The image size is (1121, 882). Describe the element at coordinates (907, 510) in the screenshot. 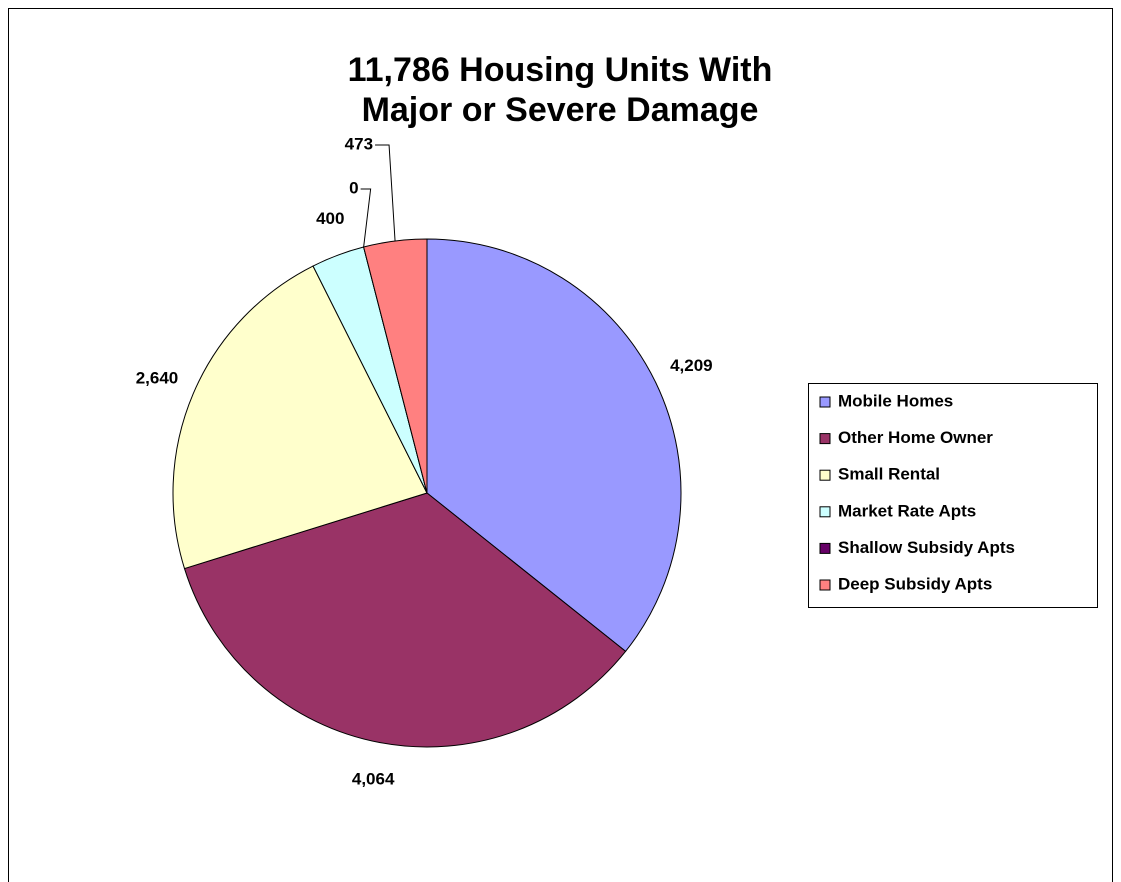

I see `legend-label: Market Rate Apts` at that location.